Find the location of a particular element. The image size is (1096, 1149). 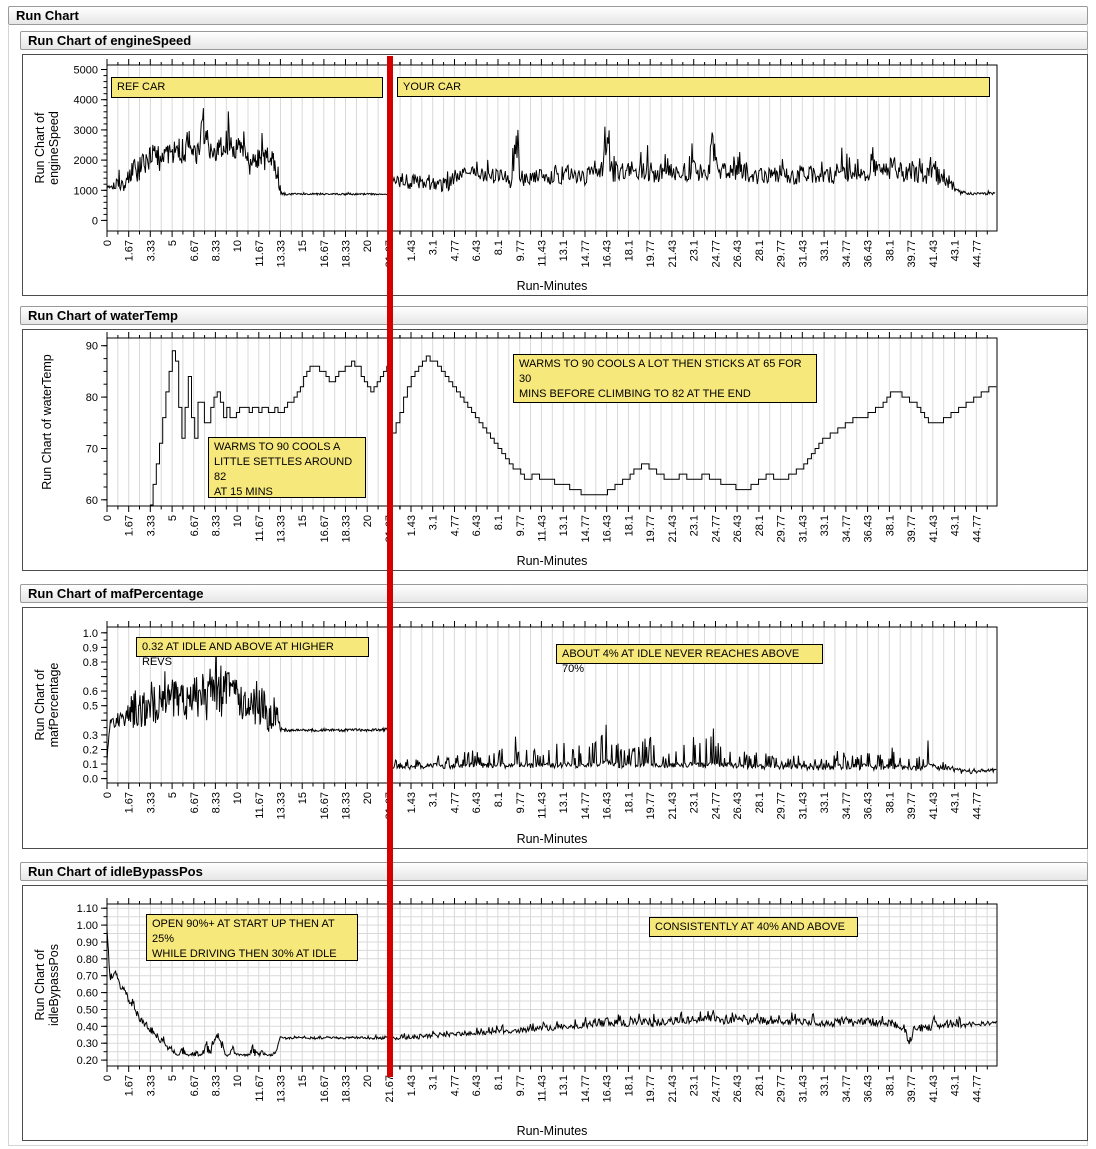

svg-text: 0.2 is located at coordinates (90, 751).